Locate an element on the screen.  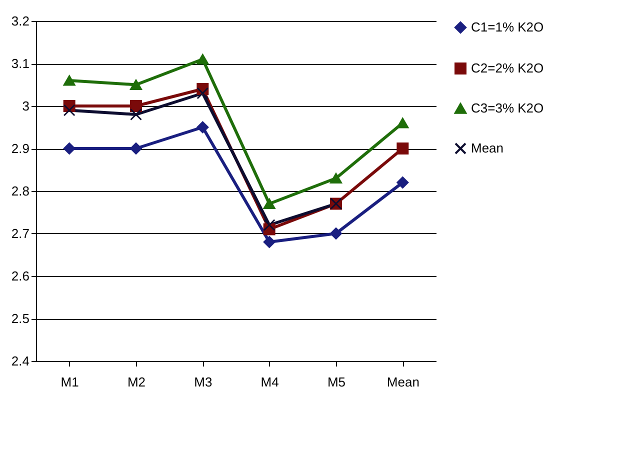
y-tick-label: 2.7 is located at coordinates (20, 233).